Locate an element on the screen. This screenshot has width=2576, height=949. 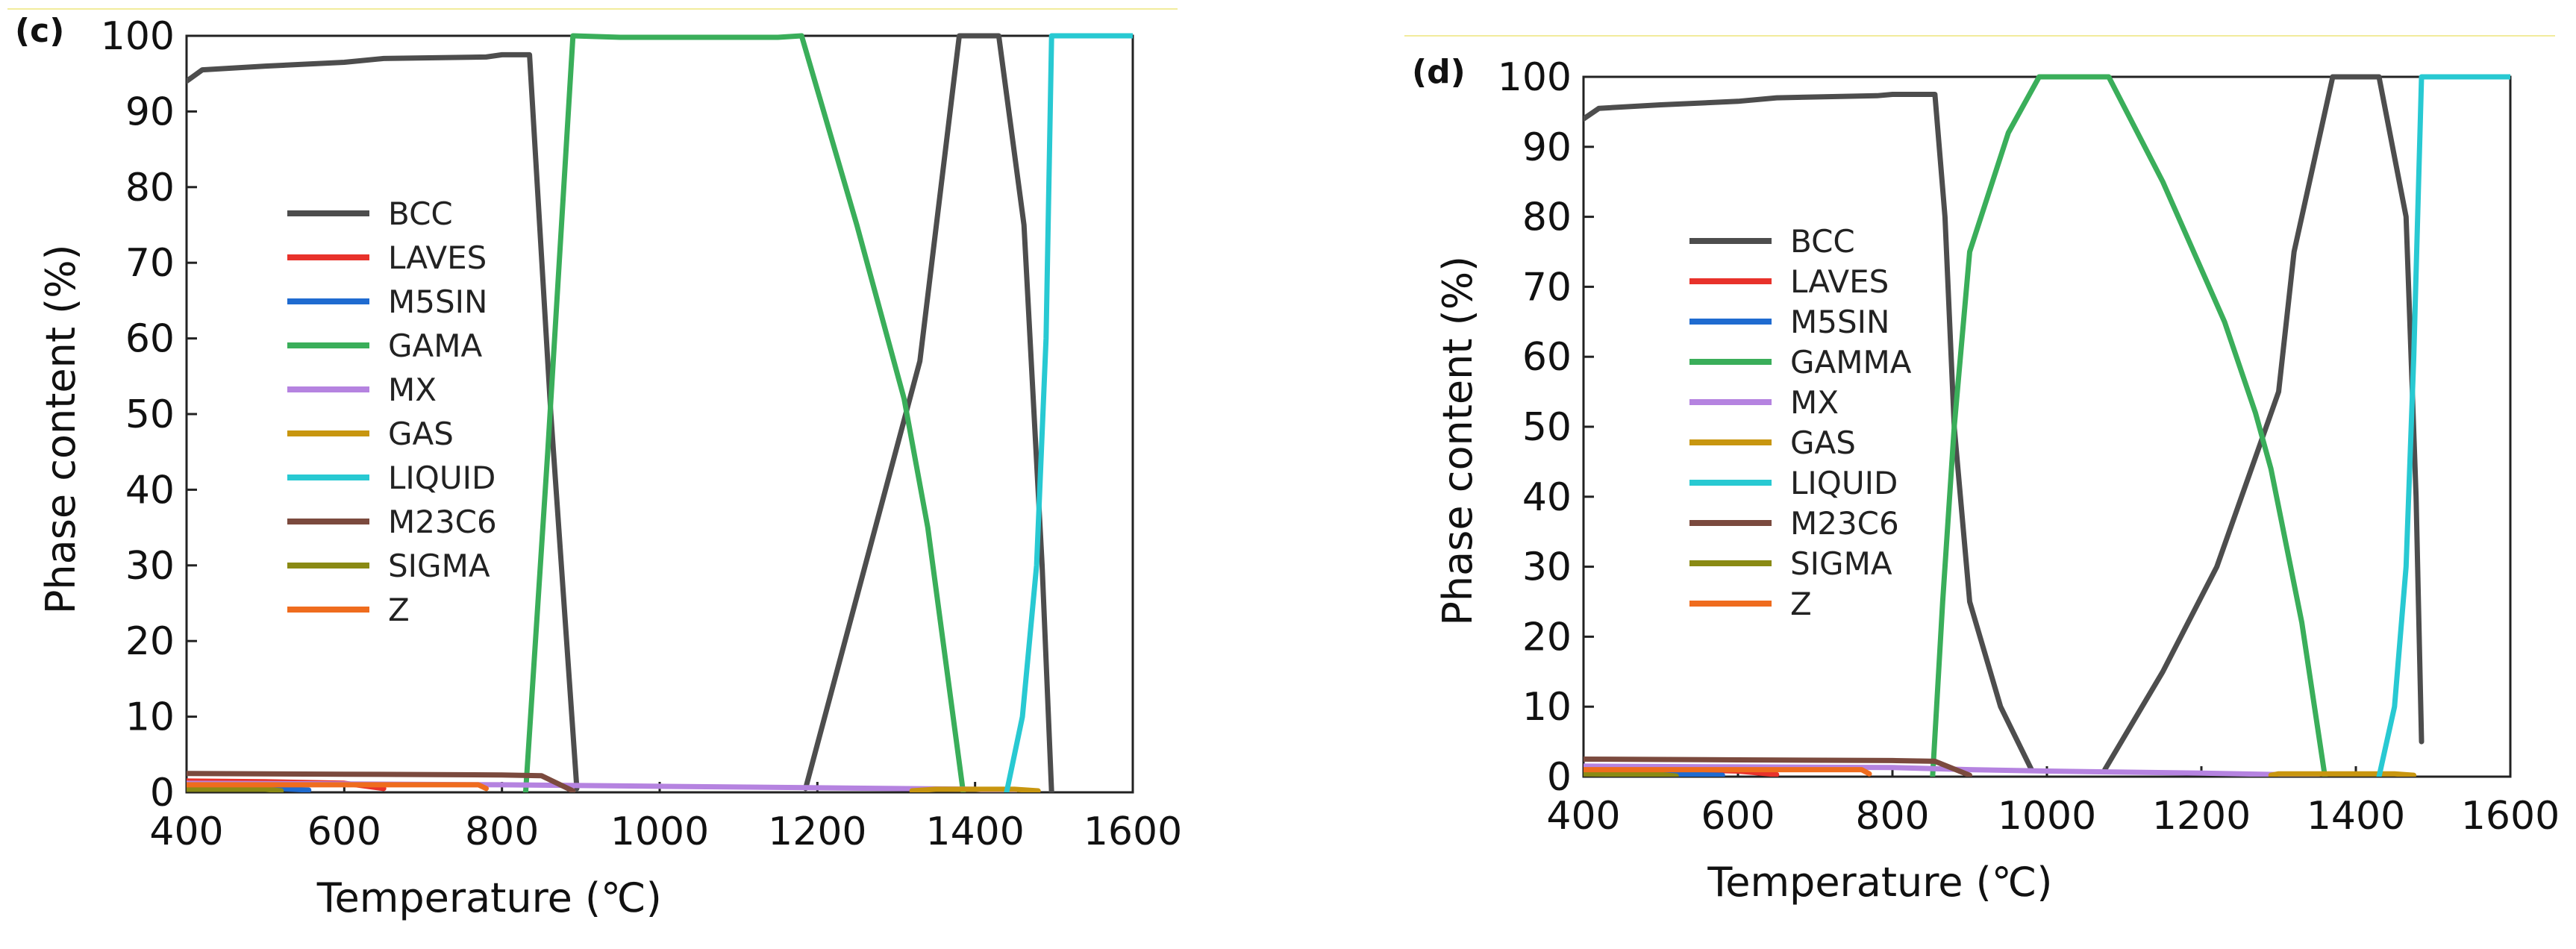
legend-label: GAMMA is located at coordinates (1851, 362).